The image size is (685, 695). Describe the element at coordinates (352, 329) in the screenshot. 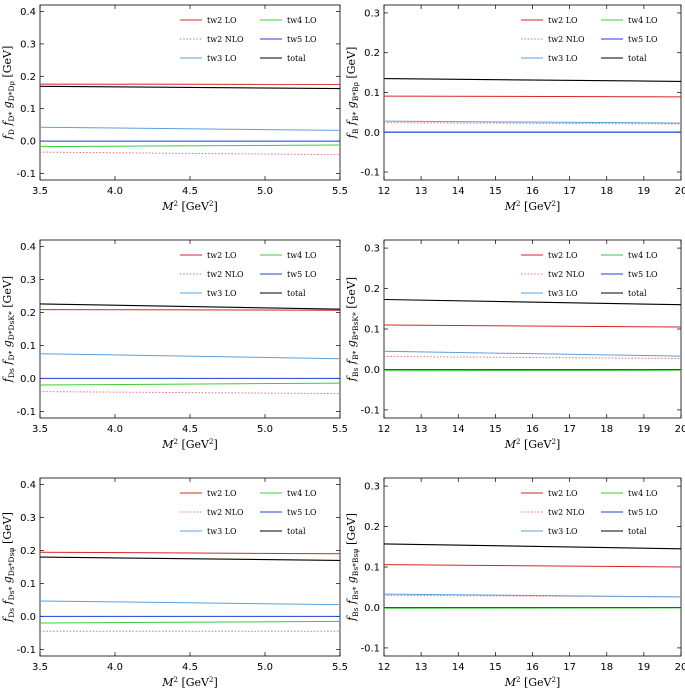

I see `y-axis-label: fBs fB* gB*BsK* [GeV]` at that location.